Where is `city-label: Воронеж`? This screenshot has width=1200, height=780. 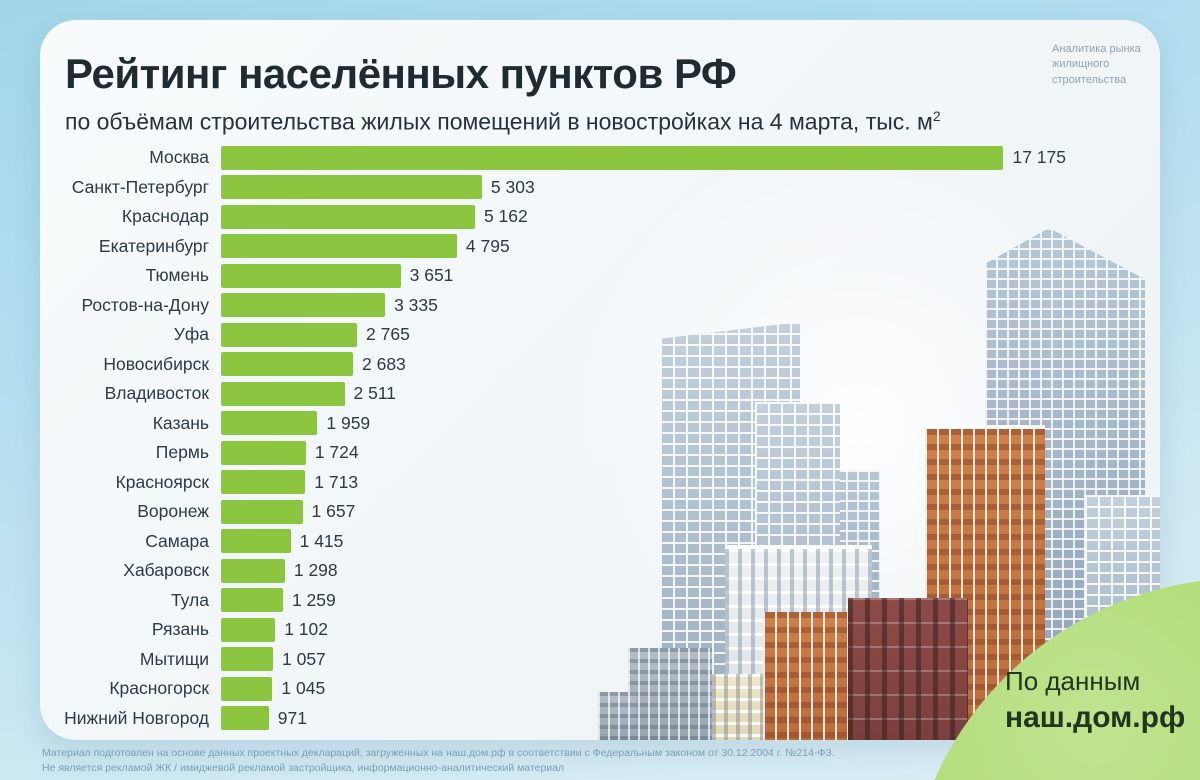 city-label: Воронеж is located at coordinates (173, 511).